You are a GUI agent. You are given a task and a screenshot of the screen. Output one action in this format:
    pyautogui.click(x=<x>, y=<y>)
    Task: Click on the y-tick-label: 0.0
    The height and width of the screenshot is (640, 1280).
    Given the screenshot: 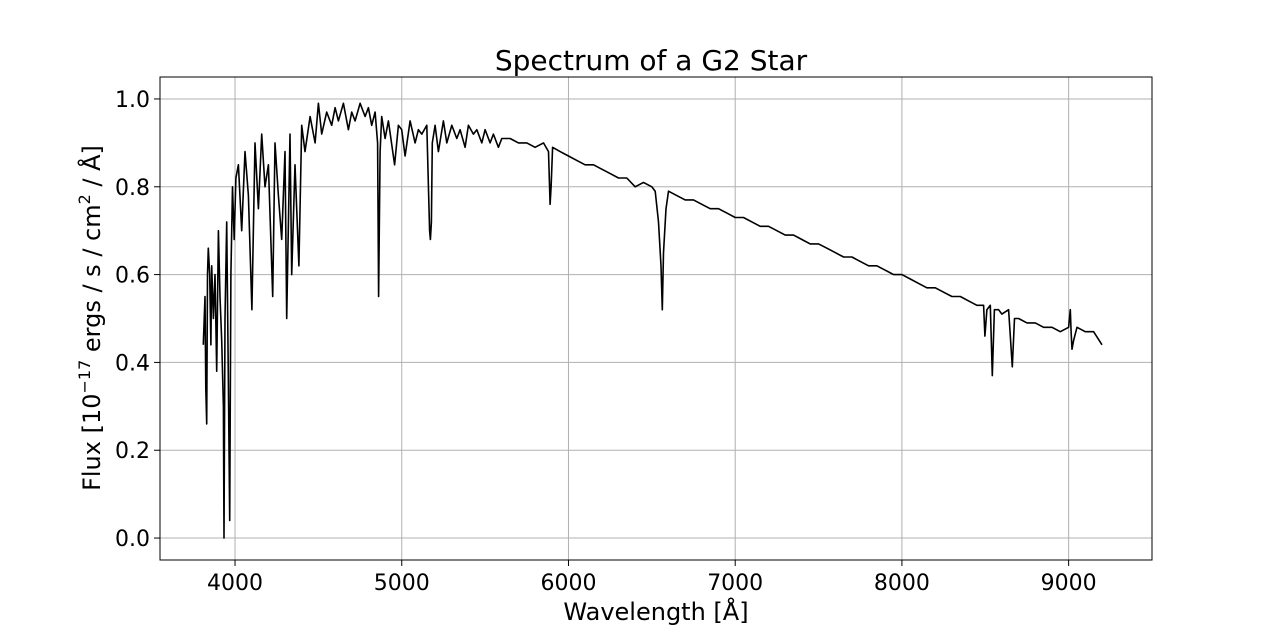 What is the action you would take?
    pyautogui.click(x=132, y=539)
    